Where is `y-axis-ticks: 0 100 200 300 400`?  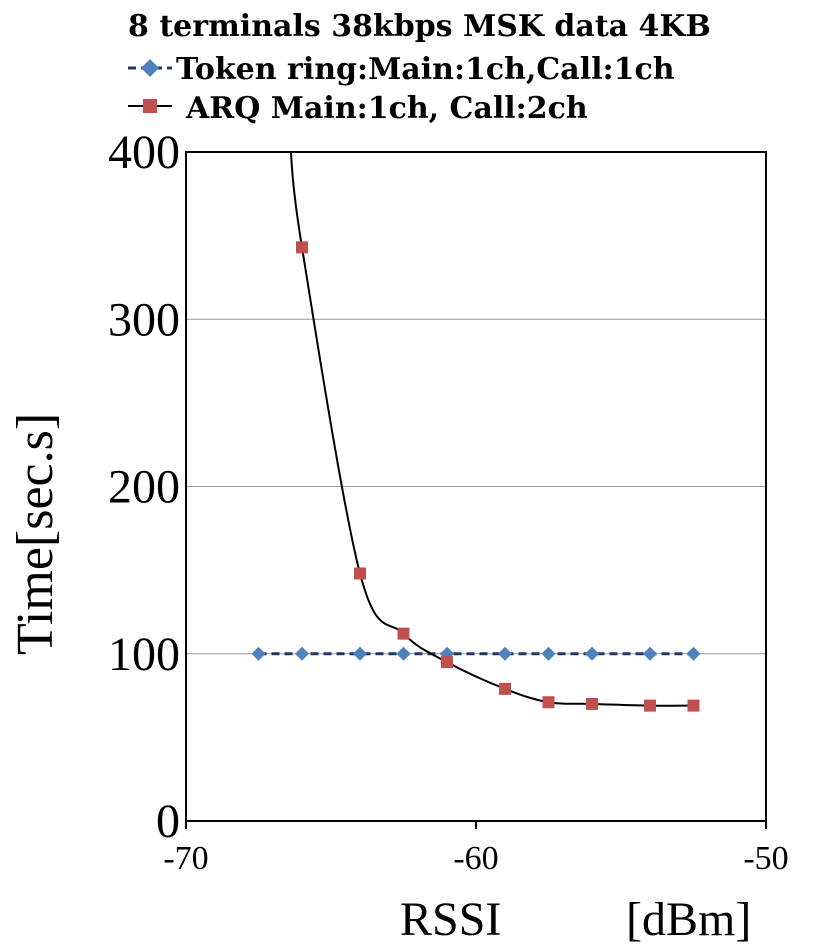 y-axis-ticks: 0 100 200 300 400 is located at coordinates (144, 487).